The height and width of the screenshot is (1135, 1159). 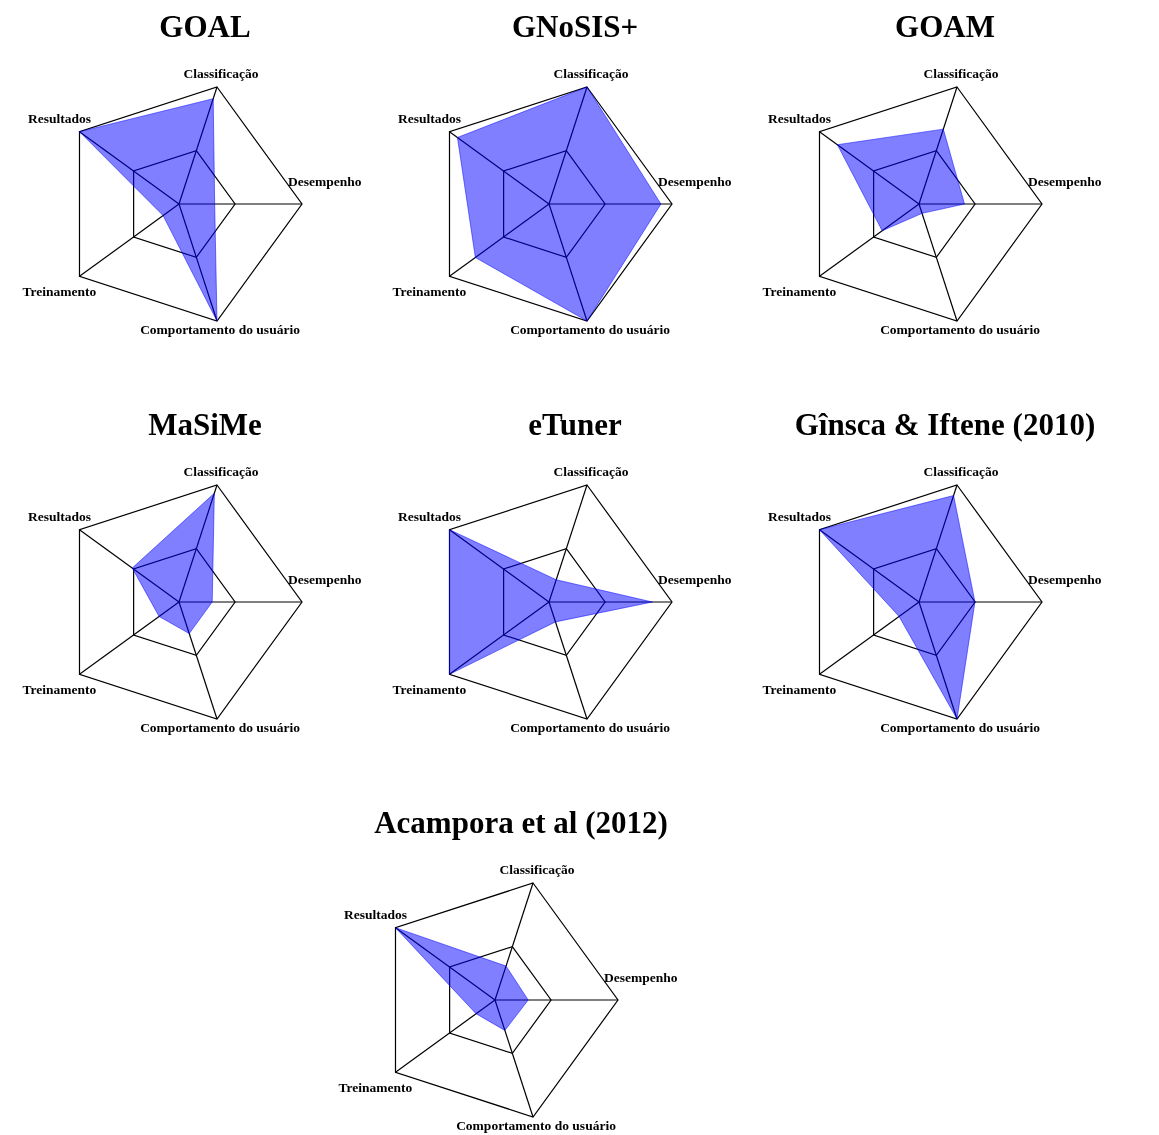 I want to click on chart-title: Gînsca & Iftene (2010), so click(x=945, y=424).